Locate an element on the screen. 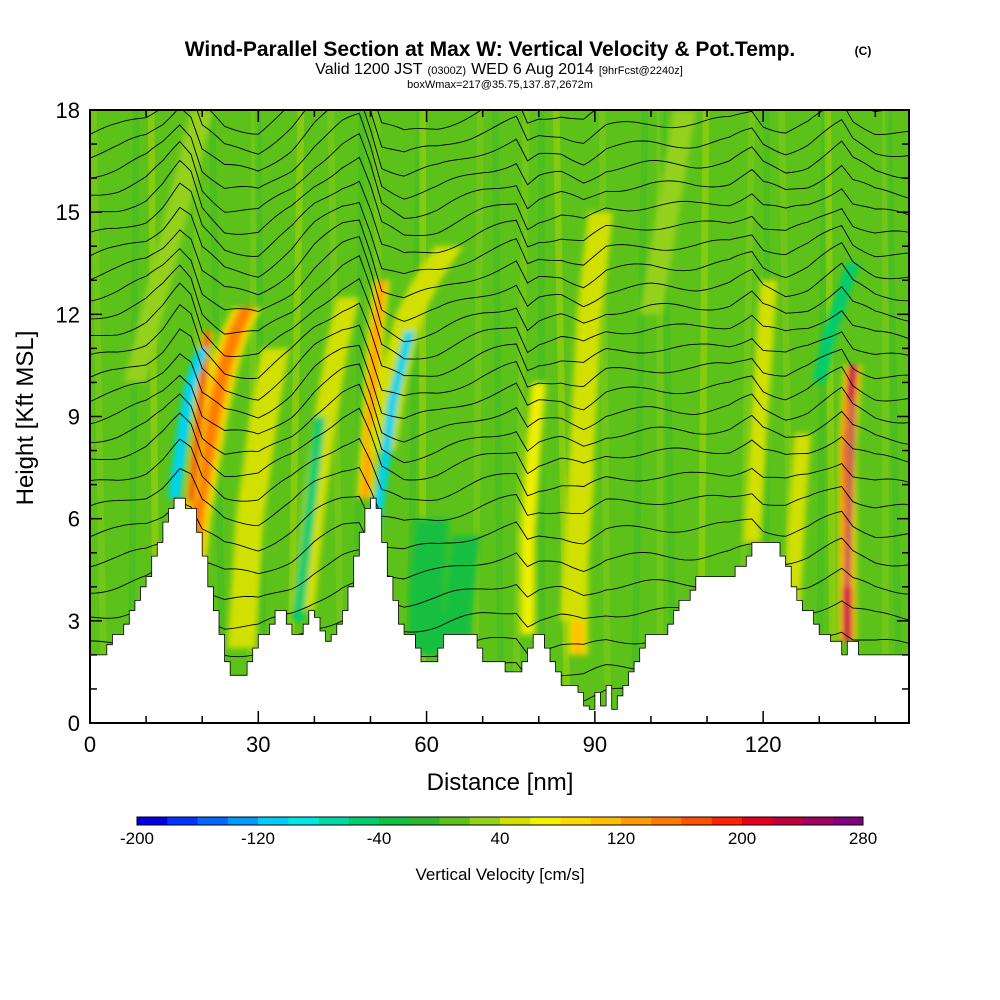  y-tick-label: 3 is located at coordinates (74, 621).